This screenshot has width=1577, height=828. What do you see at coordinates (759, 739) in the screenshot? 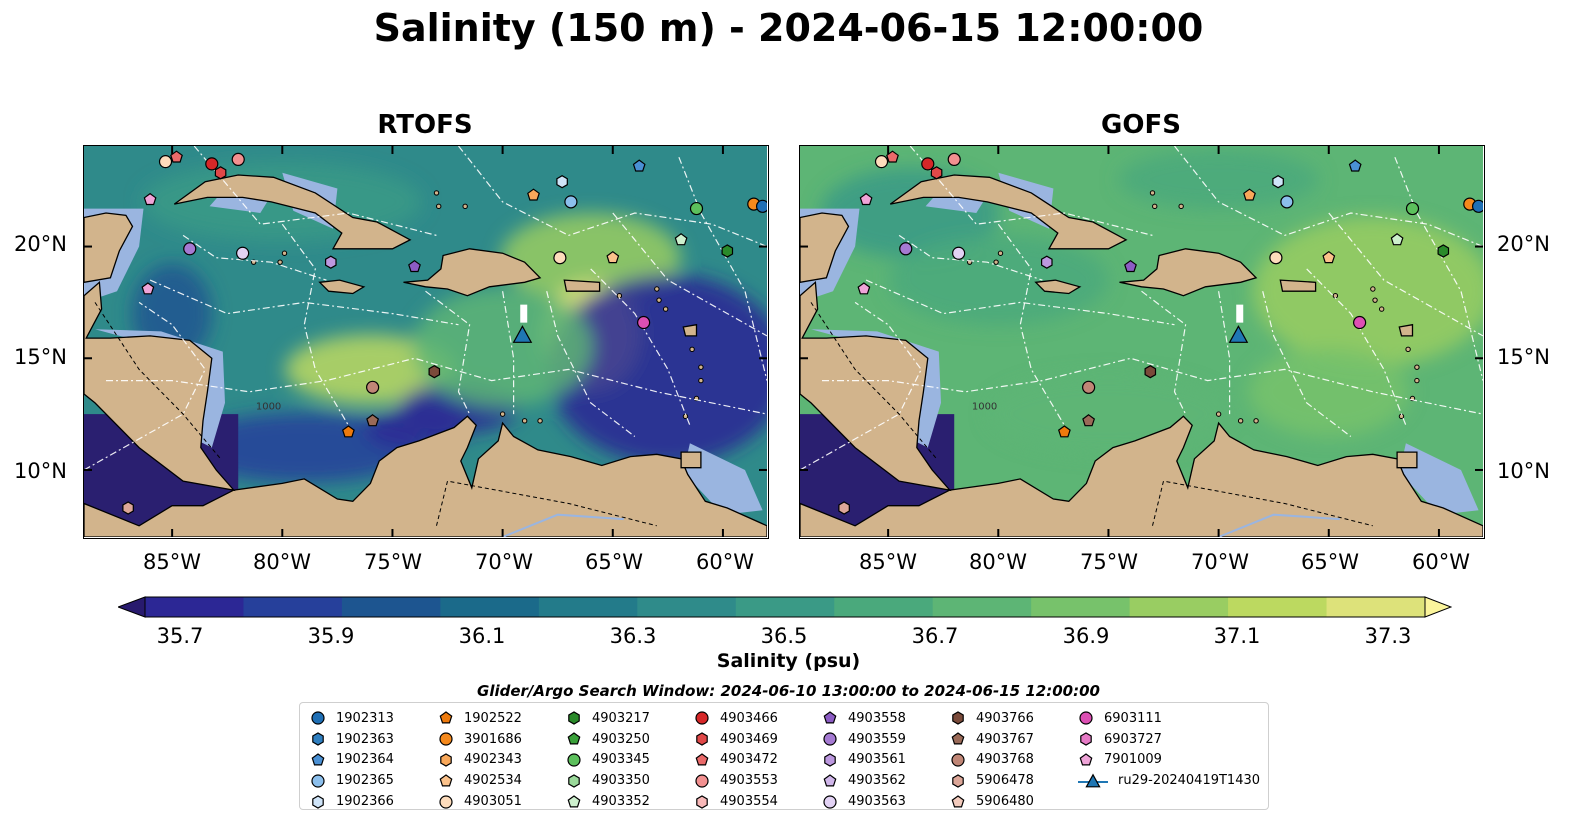
I see `legend-item: 4903469` at bounding box center [759, 739].